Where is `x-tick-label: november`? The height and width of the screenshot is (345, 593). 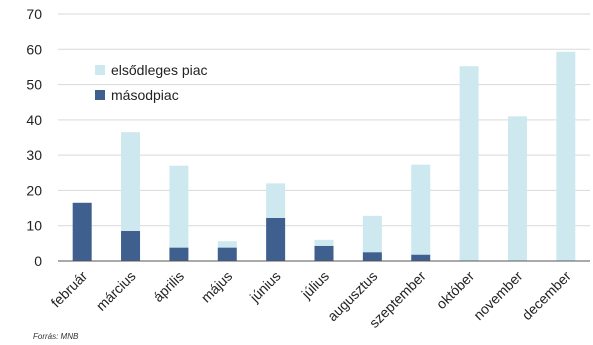 x-tick-label: november is located at coordinates (498, 296).